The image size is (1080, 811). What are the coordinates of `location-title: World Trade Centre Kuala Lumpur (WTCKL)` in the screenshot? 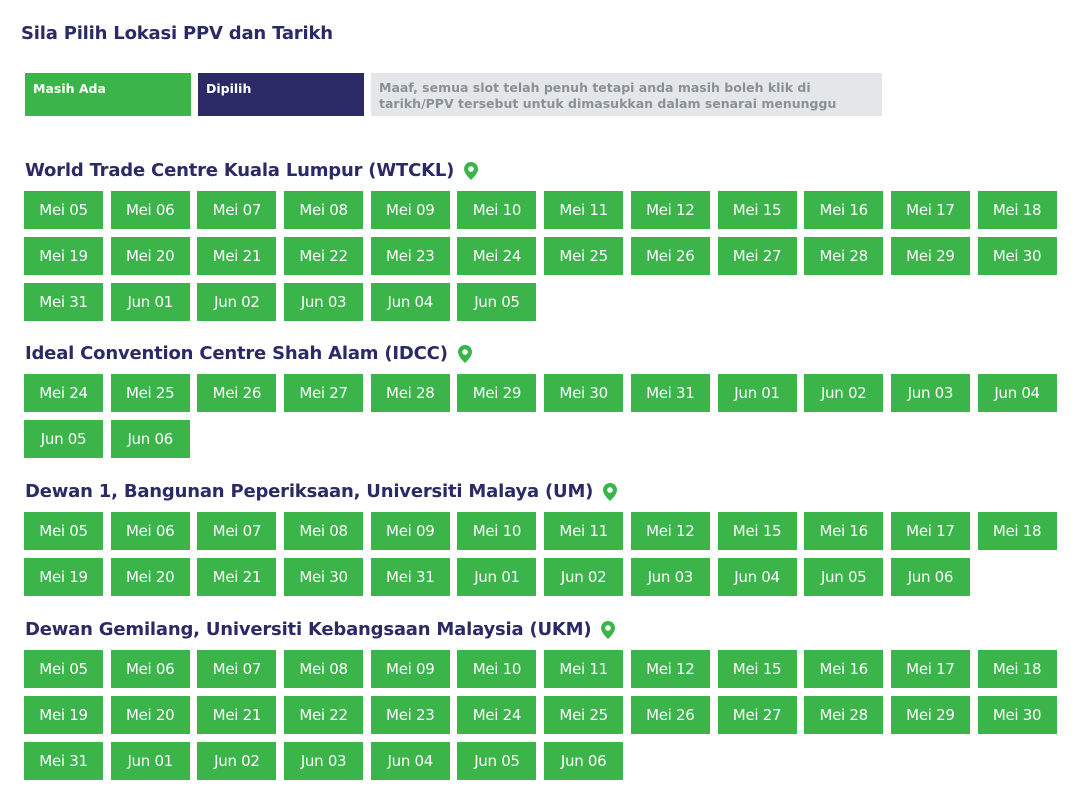 It's located at (252, 170).